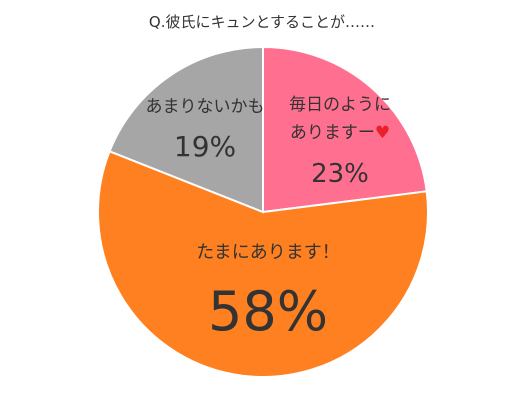 The height and width of the screenshot is (417, 529). What do you see at coordinates (382, 133) in the screenshot?
I see `heart-icon: ♥` at bounding box center [382, 133].